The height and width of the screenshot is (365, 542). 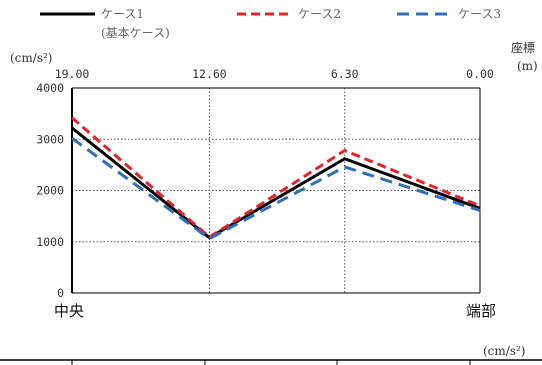 What do you see at coordinates (135, 33) in the screenshot?
I see `legend-note-basecase: (基本ケース)` at bounding box center [135, 33].